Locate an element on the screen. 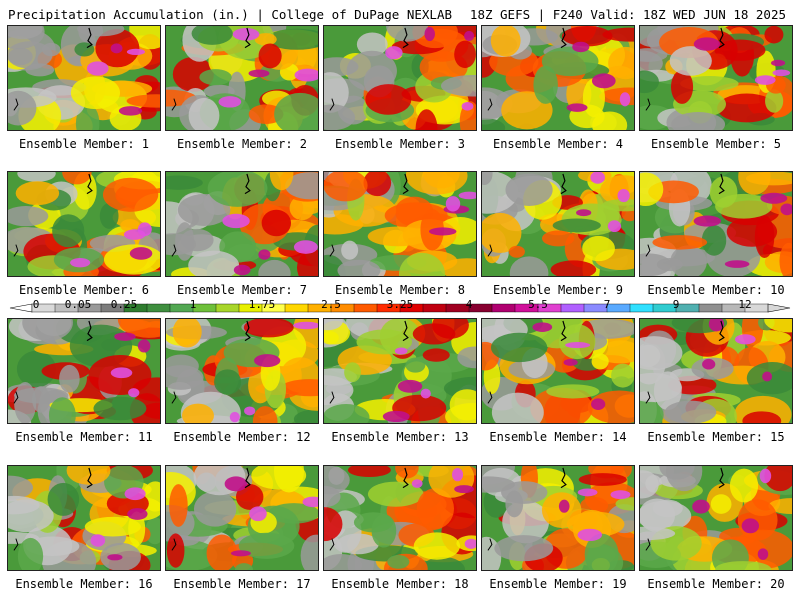 Image resolution: width=800 pixels, height=610 pixels. ensemble-member-panel: Ensemble Member: 3 is located at coordinates (400, 97).